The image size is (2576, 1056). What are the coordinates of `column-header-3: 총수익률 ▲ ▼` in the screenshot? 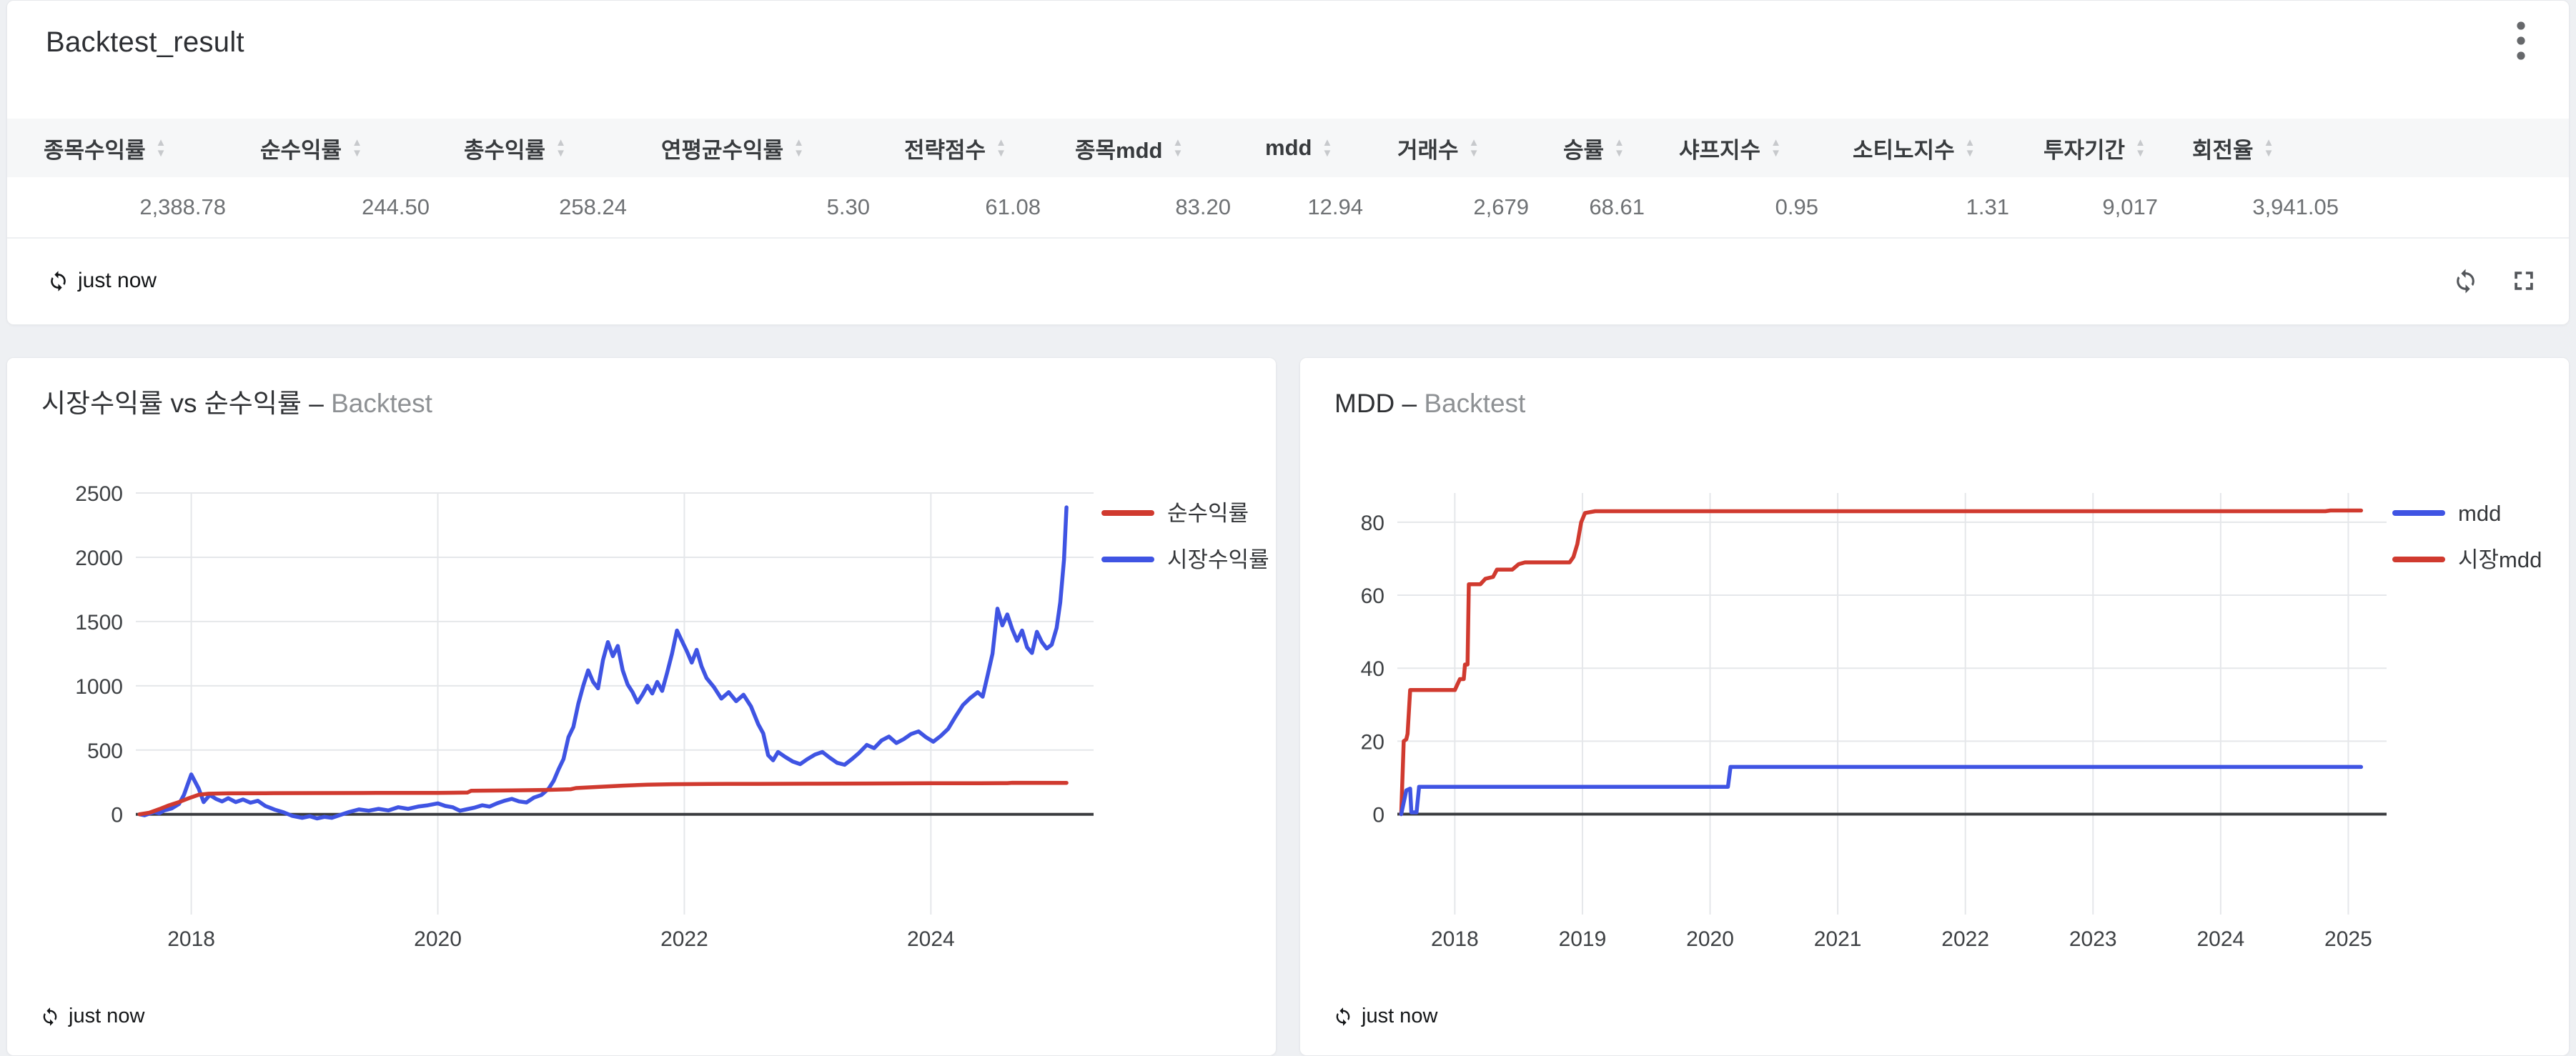 It's located at (563, 148).